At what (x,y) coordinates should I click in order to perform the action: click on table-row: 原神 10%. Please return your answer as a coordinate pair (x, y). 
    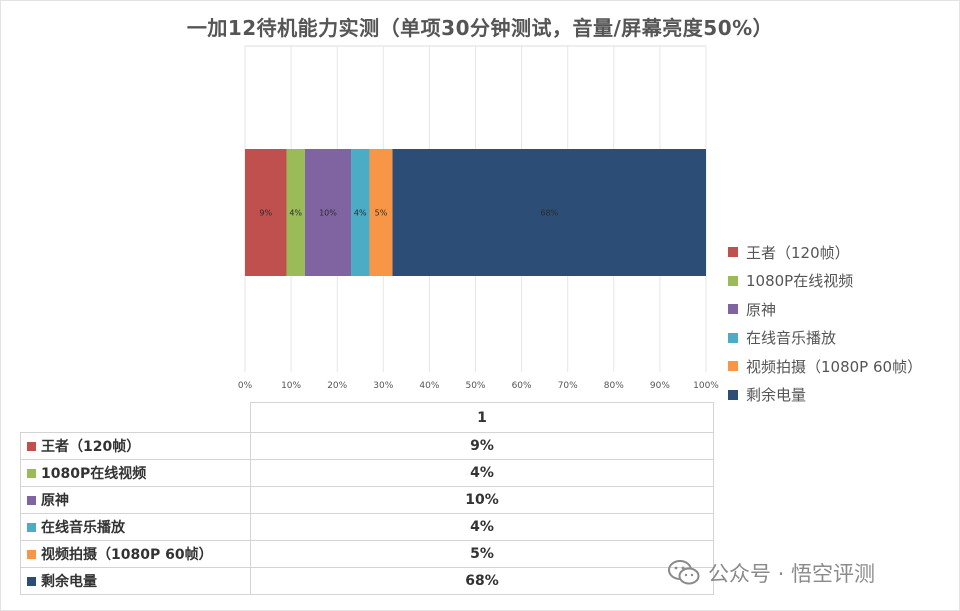
    Looking at the image, I should click on (367, 500).